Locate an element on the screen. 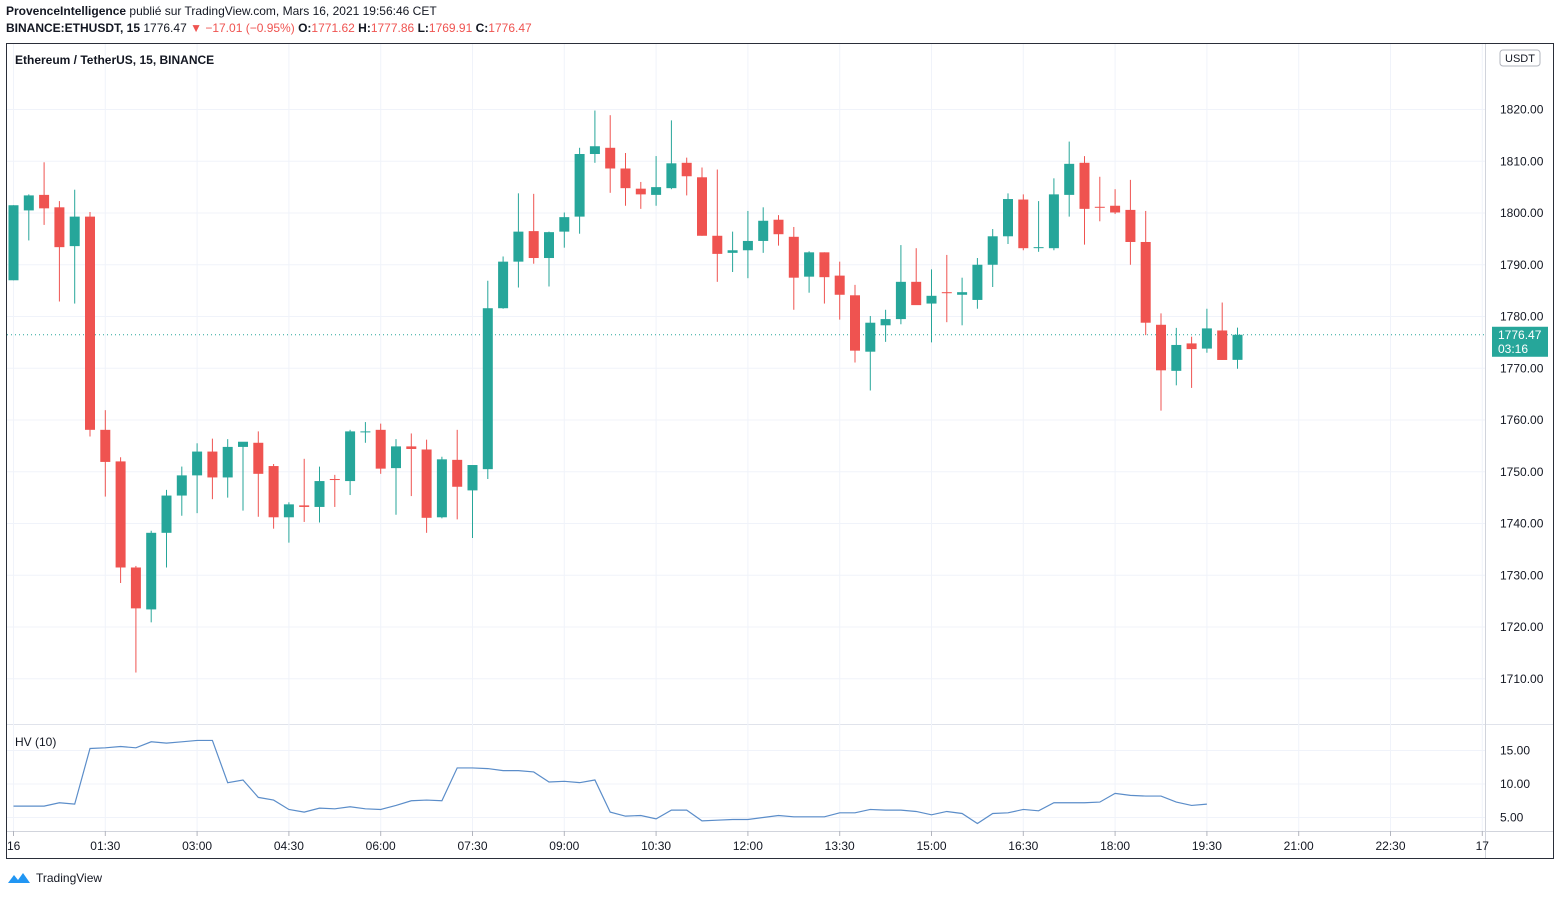 This screenshot has width=1560, height=897. price-change: −17.01 (−0.95%) is located at coordinates (250, 28).